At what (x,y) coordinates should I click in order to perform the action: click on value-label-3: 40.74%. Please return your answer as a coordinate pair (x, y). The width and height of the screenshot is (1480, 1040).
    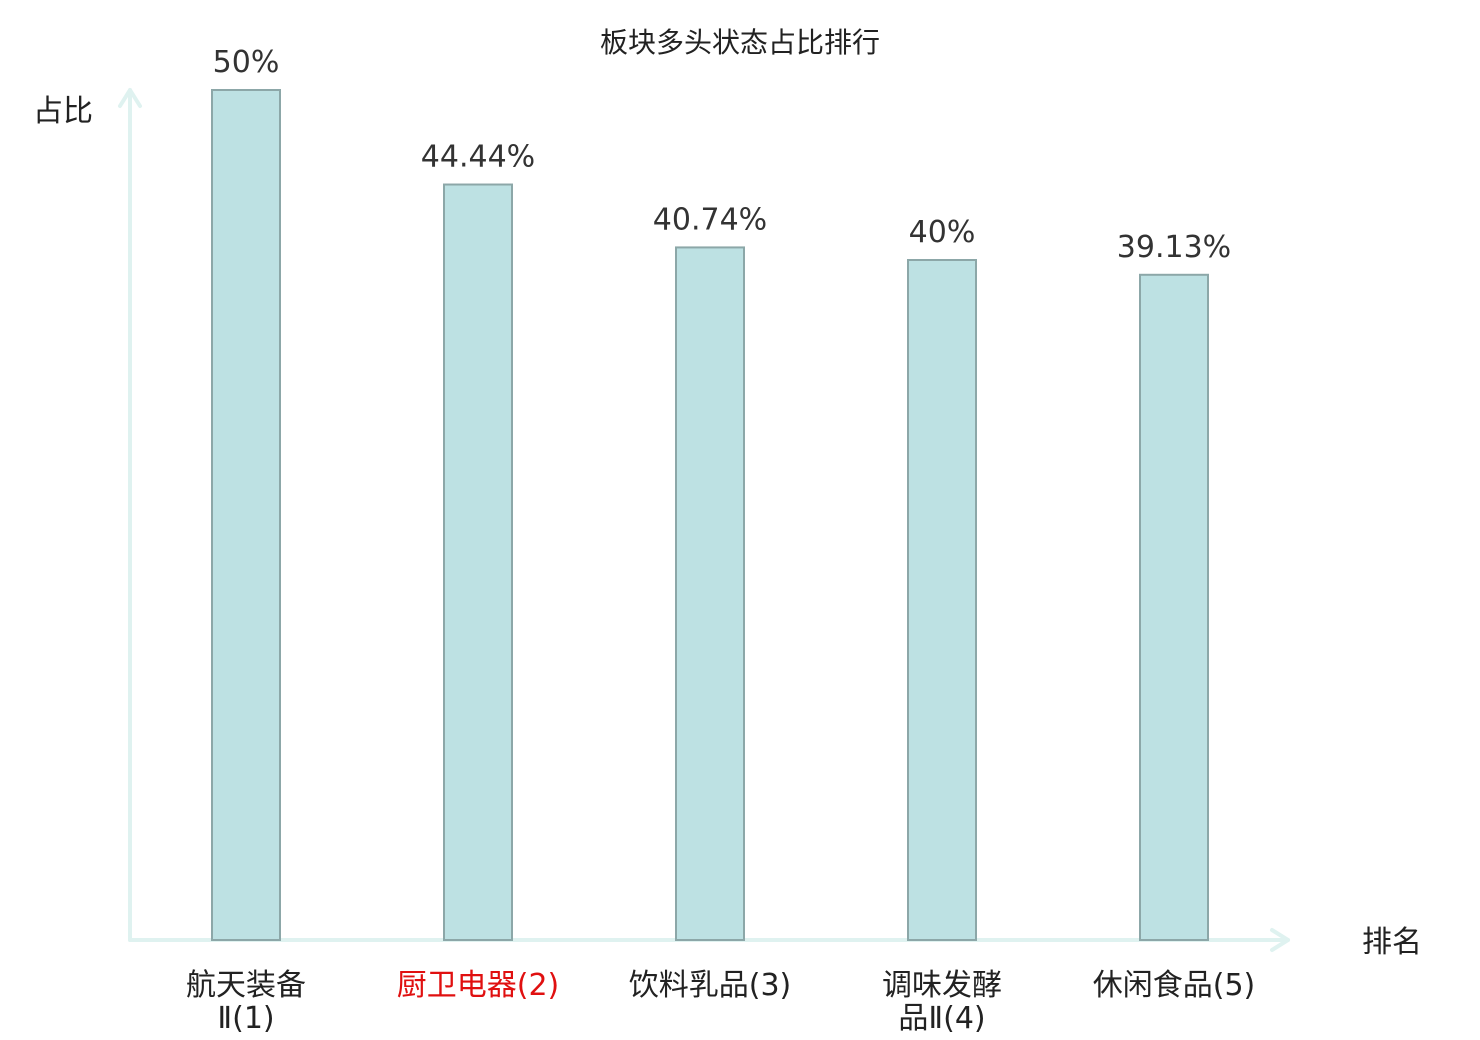
    Looking at the image, I should click on (710, 219).